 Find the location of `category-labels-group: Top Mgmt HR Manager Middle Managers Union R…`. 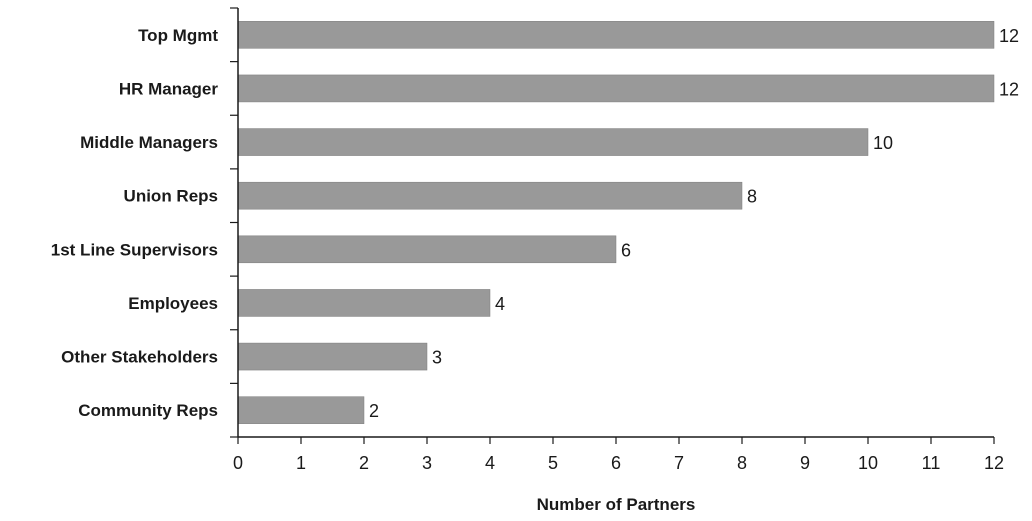

category-labels-group: Top Mgmt HR Manager Middle Managers Union R… is located at coordinates (135, 223).